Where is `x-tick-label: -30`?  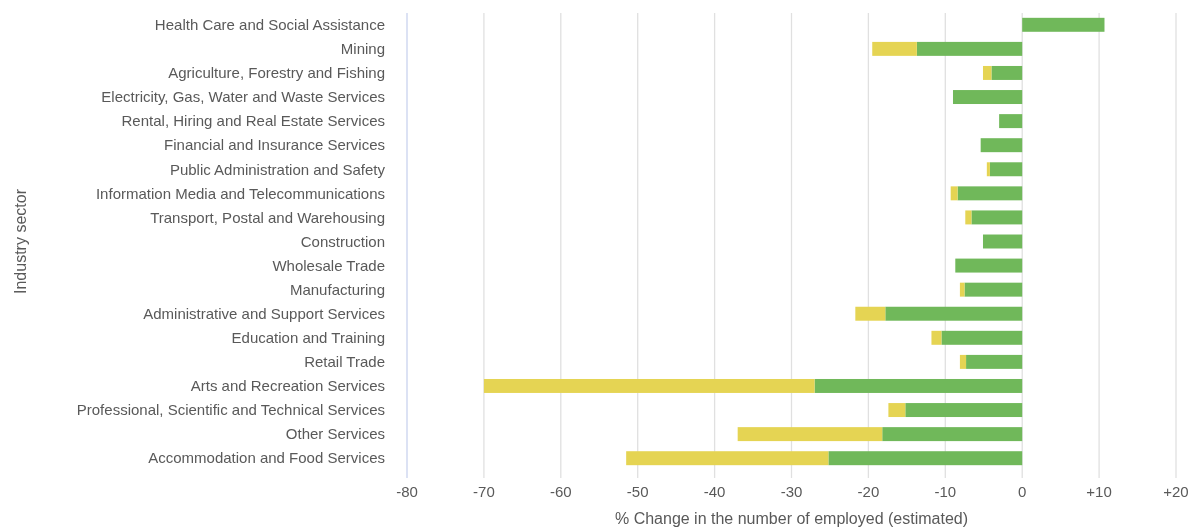 x-tick-label: -30 is located at coordinates (791, 491).